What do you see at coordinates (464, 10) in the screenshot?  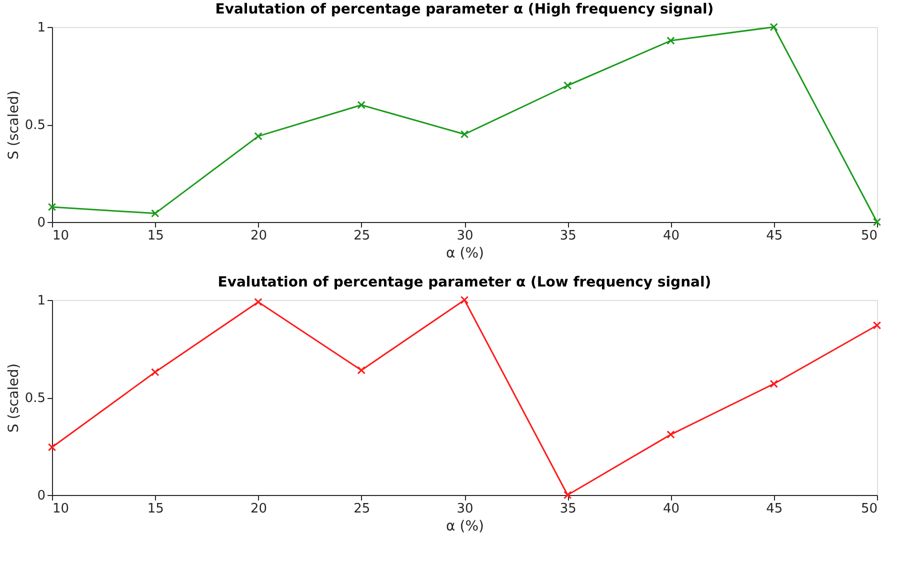 I see `chart-title: Evalutation of percentage parameter α (High frequency signal)` at bounding box center [464, 10].